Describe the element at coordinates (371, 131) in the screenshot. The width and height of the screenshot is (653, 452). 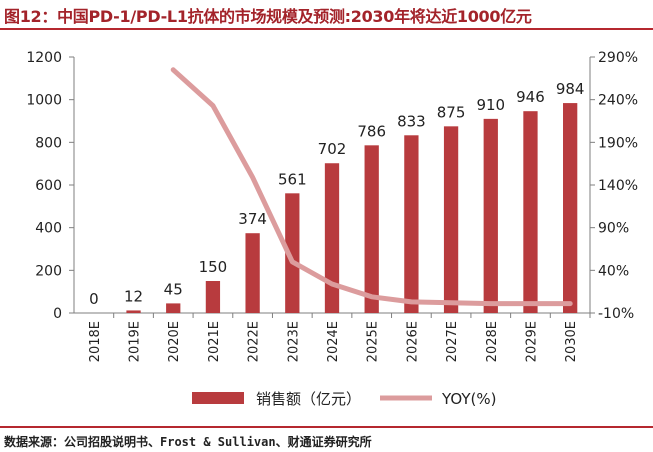
I see `data-label: 786` at that location.